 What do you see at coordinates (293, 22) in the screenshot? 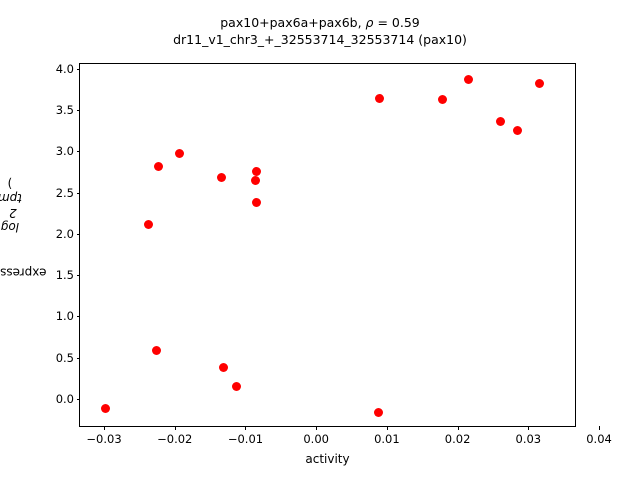
I see `chart-title-genes: pax10+pax6a+pax6b,` at bounding box center [293, 22].